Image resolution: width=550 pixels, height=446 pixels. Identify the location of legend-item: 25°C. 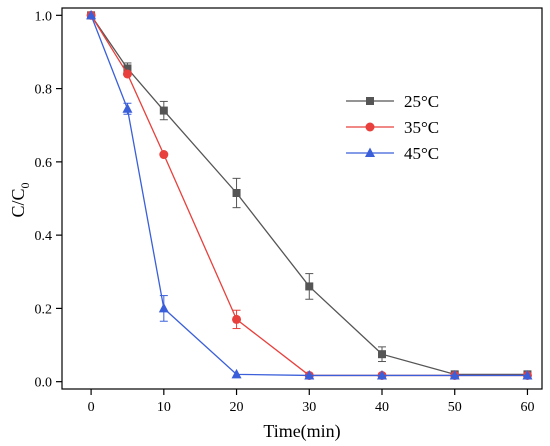
(392, 101).